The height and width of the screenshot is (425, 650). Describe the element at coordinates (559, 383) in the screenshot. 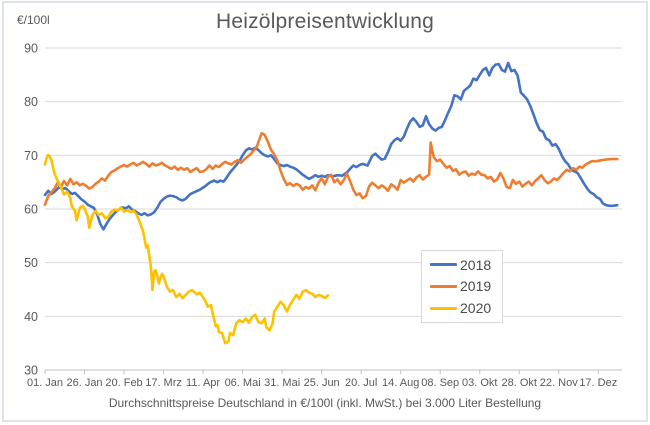

I see `x-tick-label: 22. Nov` at that location.